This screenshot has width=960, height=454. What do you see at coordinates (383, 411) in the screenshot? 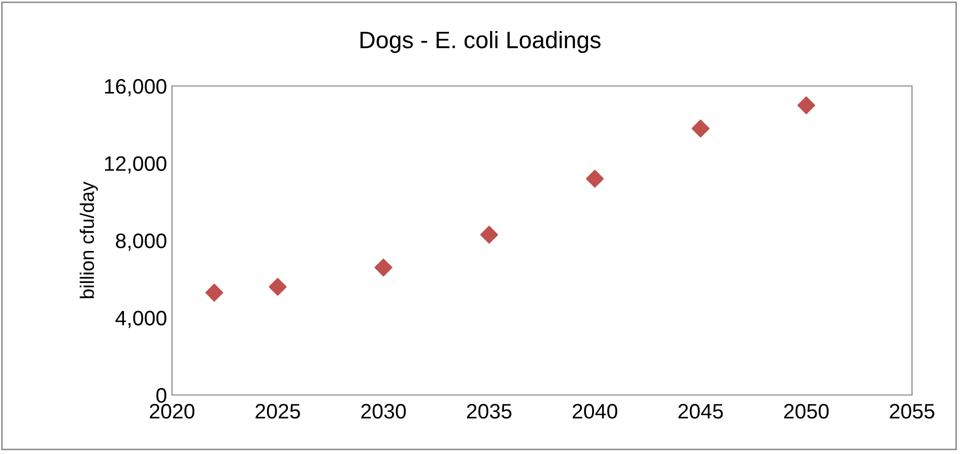
I see `x-tick-label: 2030` at bounding box center [383, 411].